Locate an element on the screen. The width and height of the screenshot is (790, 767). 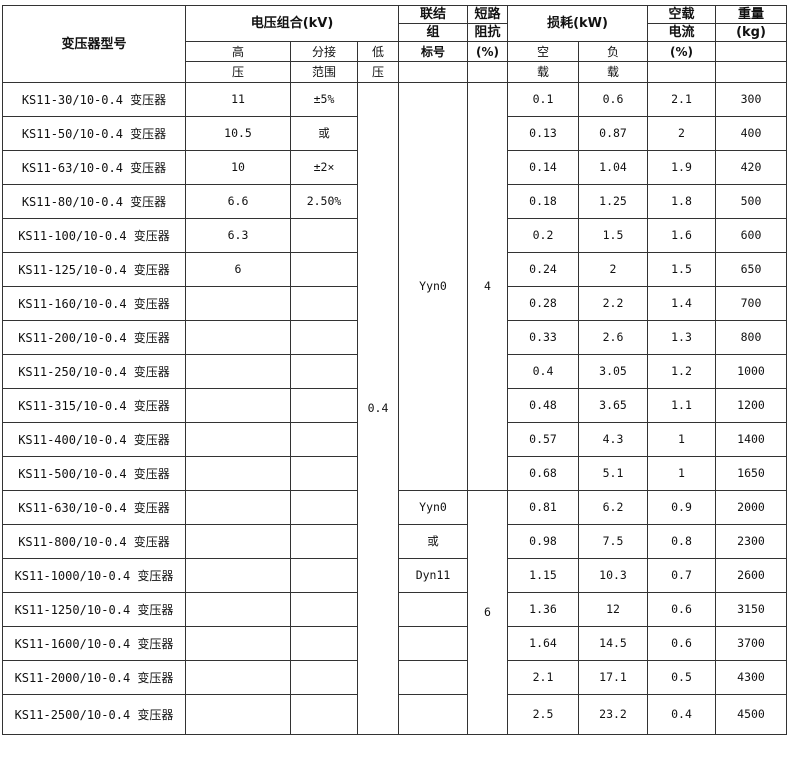
noload-current-cell: 0.4 is located at coordinates (682, 714).